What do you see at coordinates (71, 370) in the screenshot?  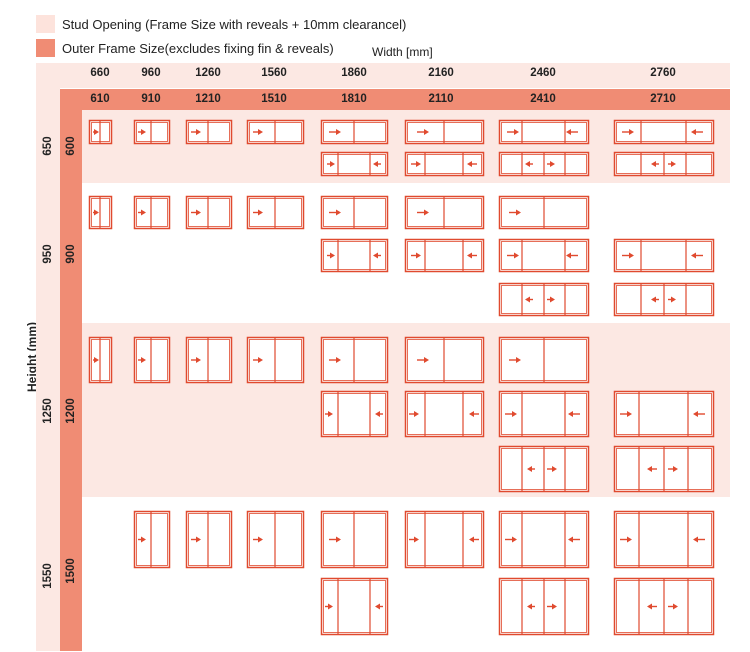 I see `outer-row-header-band` at bounding box center [71, 370].